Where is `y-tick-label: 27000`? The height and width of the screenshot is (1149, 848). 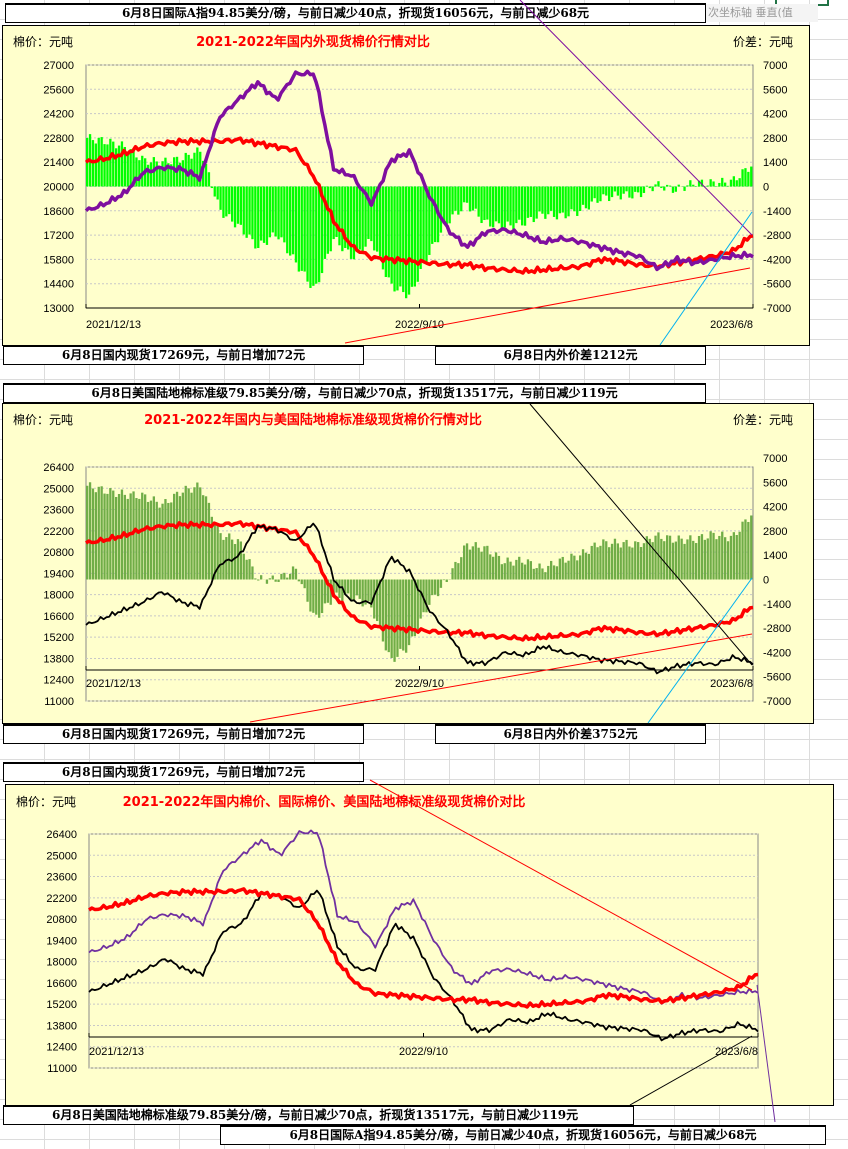
y-tick-label: 27000 is located at coordinates (58, 66).